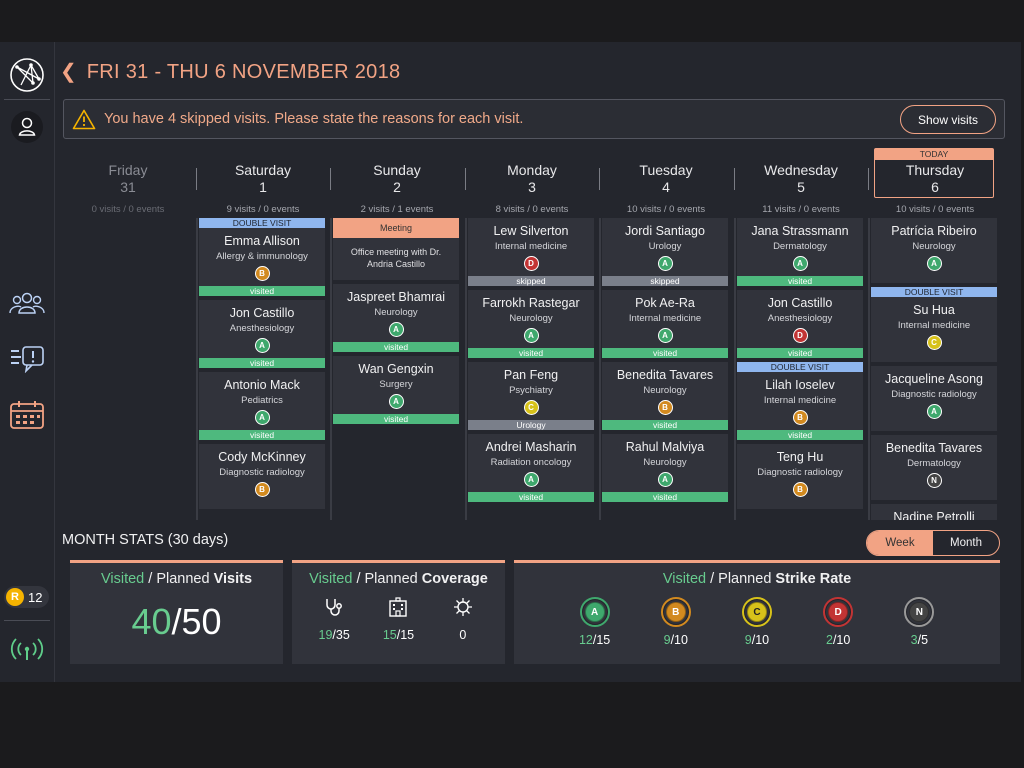  Describe the element at coordinates (397, 170) in the screenshot. I see `day-name: Sunday` at that location.